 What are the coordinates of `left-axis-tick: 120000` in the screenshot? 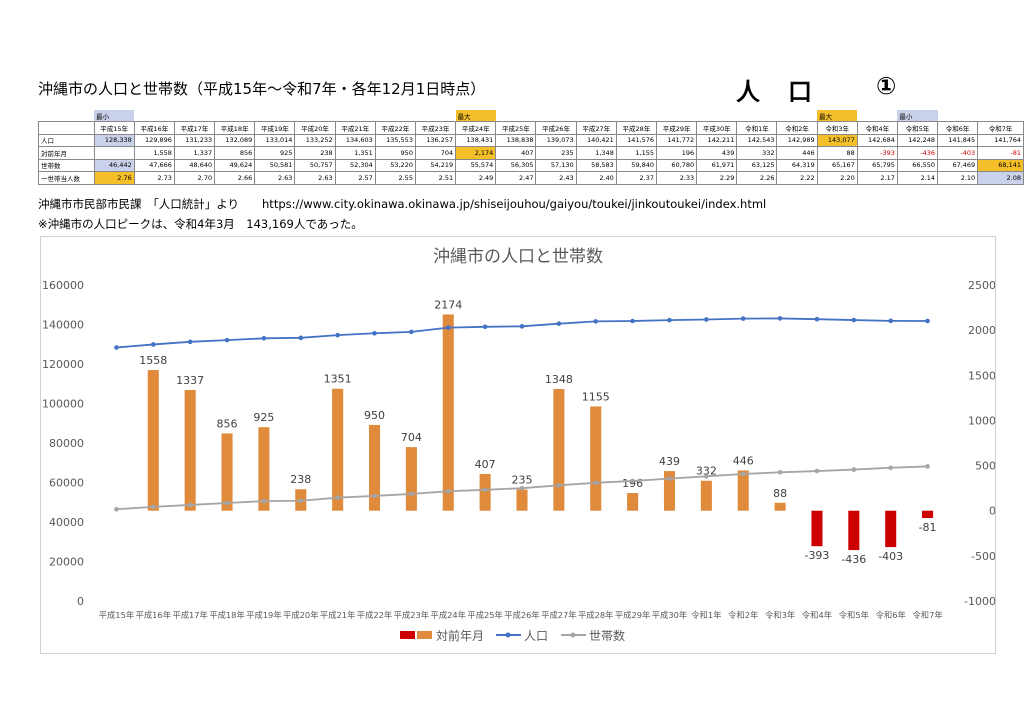 It's located at (63, 364).